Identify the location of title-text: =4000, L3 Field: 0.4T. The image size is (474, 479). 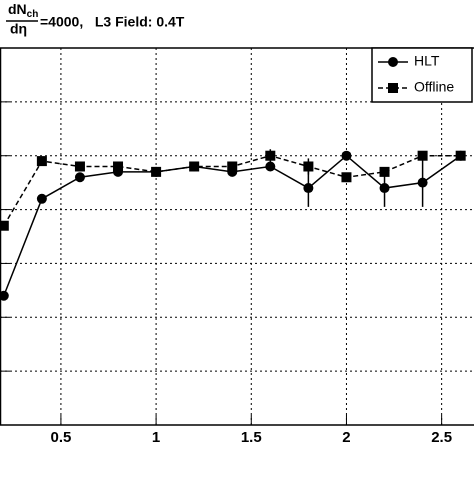
(112, 22).